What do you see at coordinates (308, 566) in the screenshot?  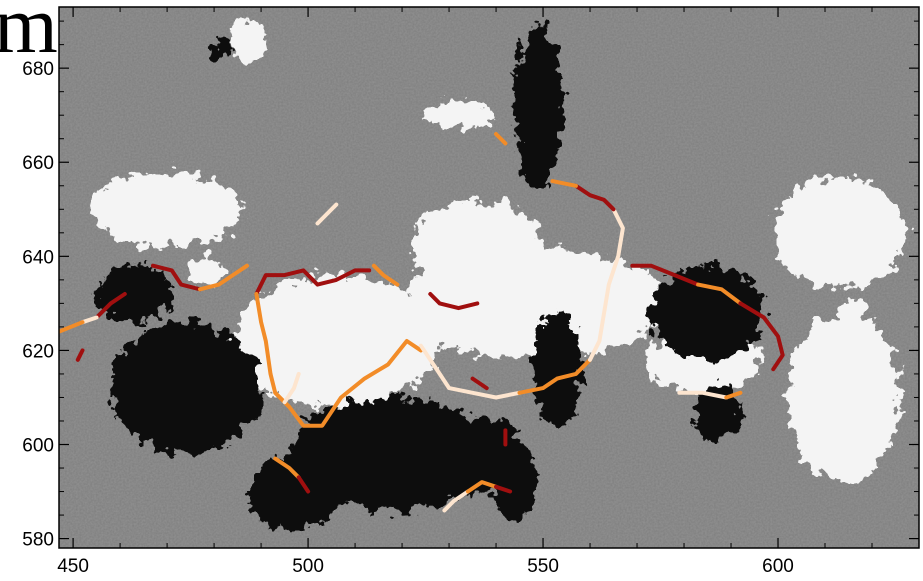 I see `x-tick-label-1: 500` at bounding box center [308, 566].